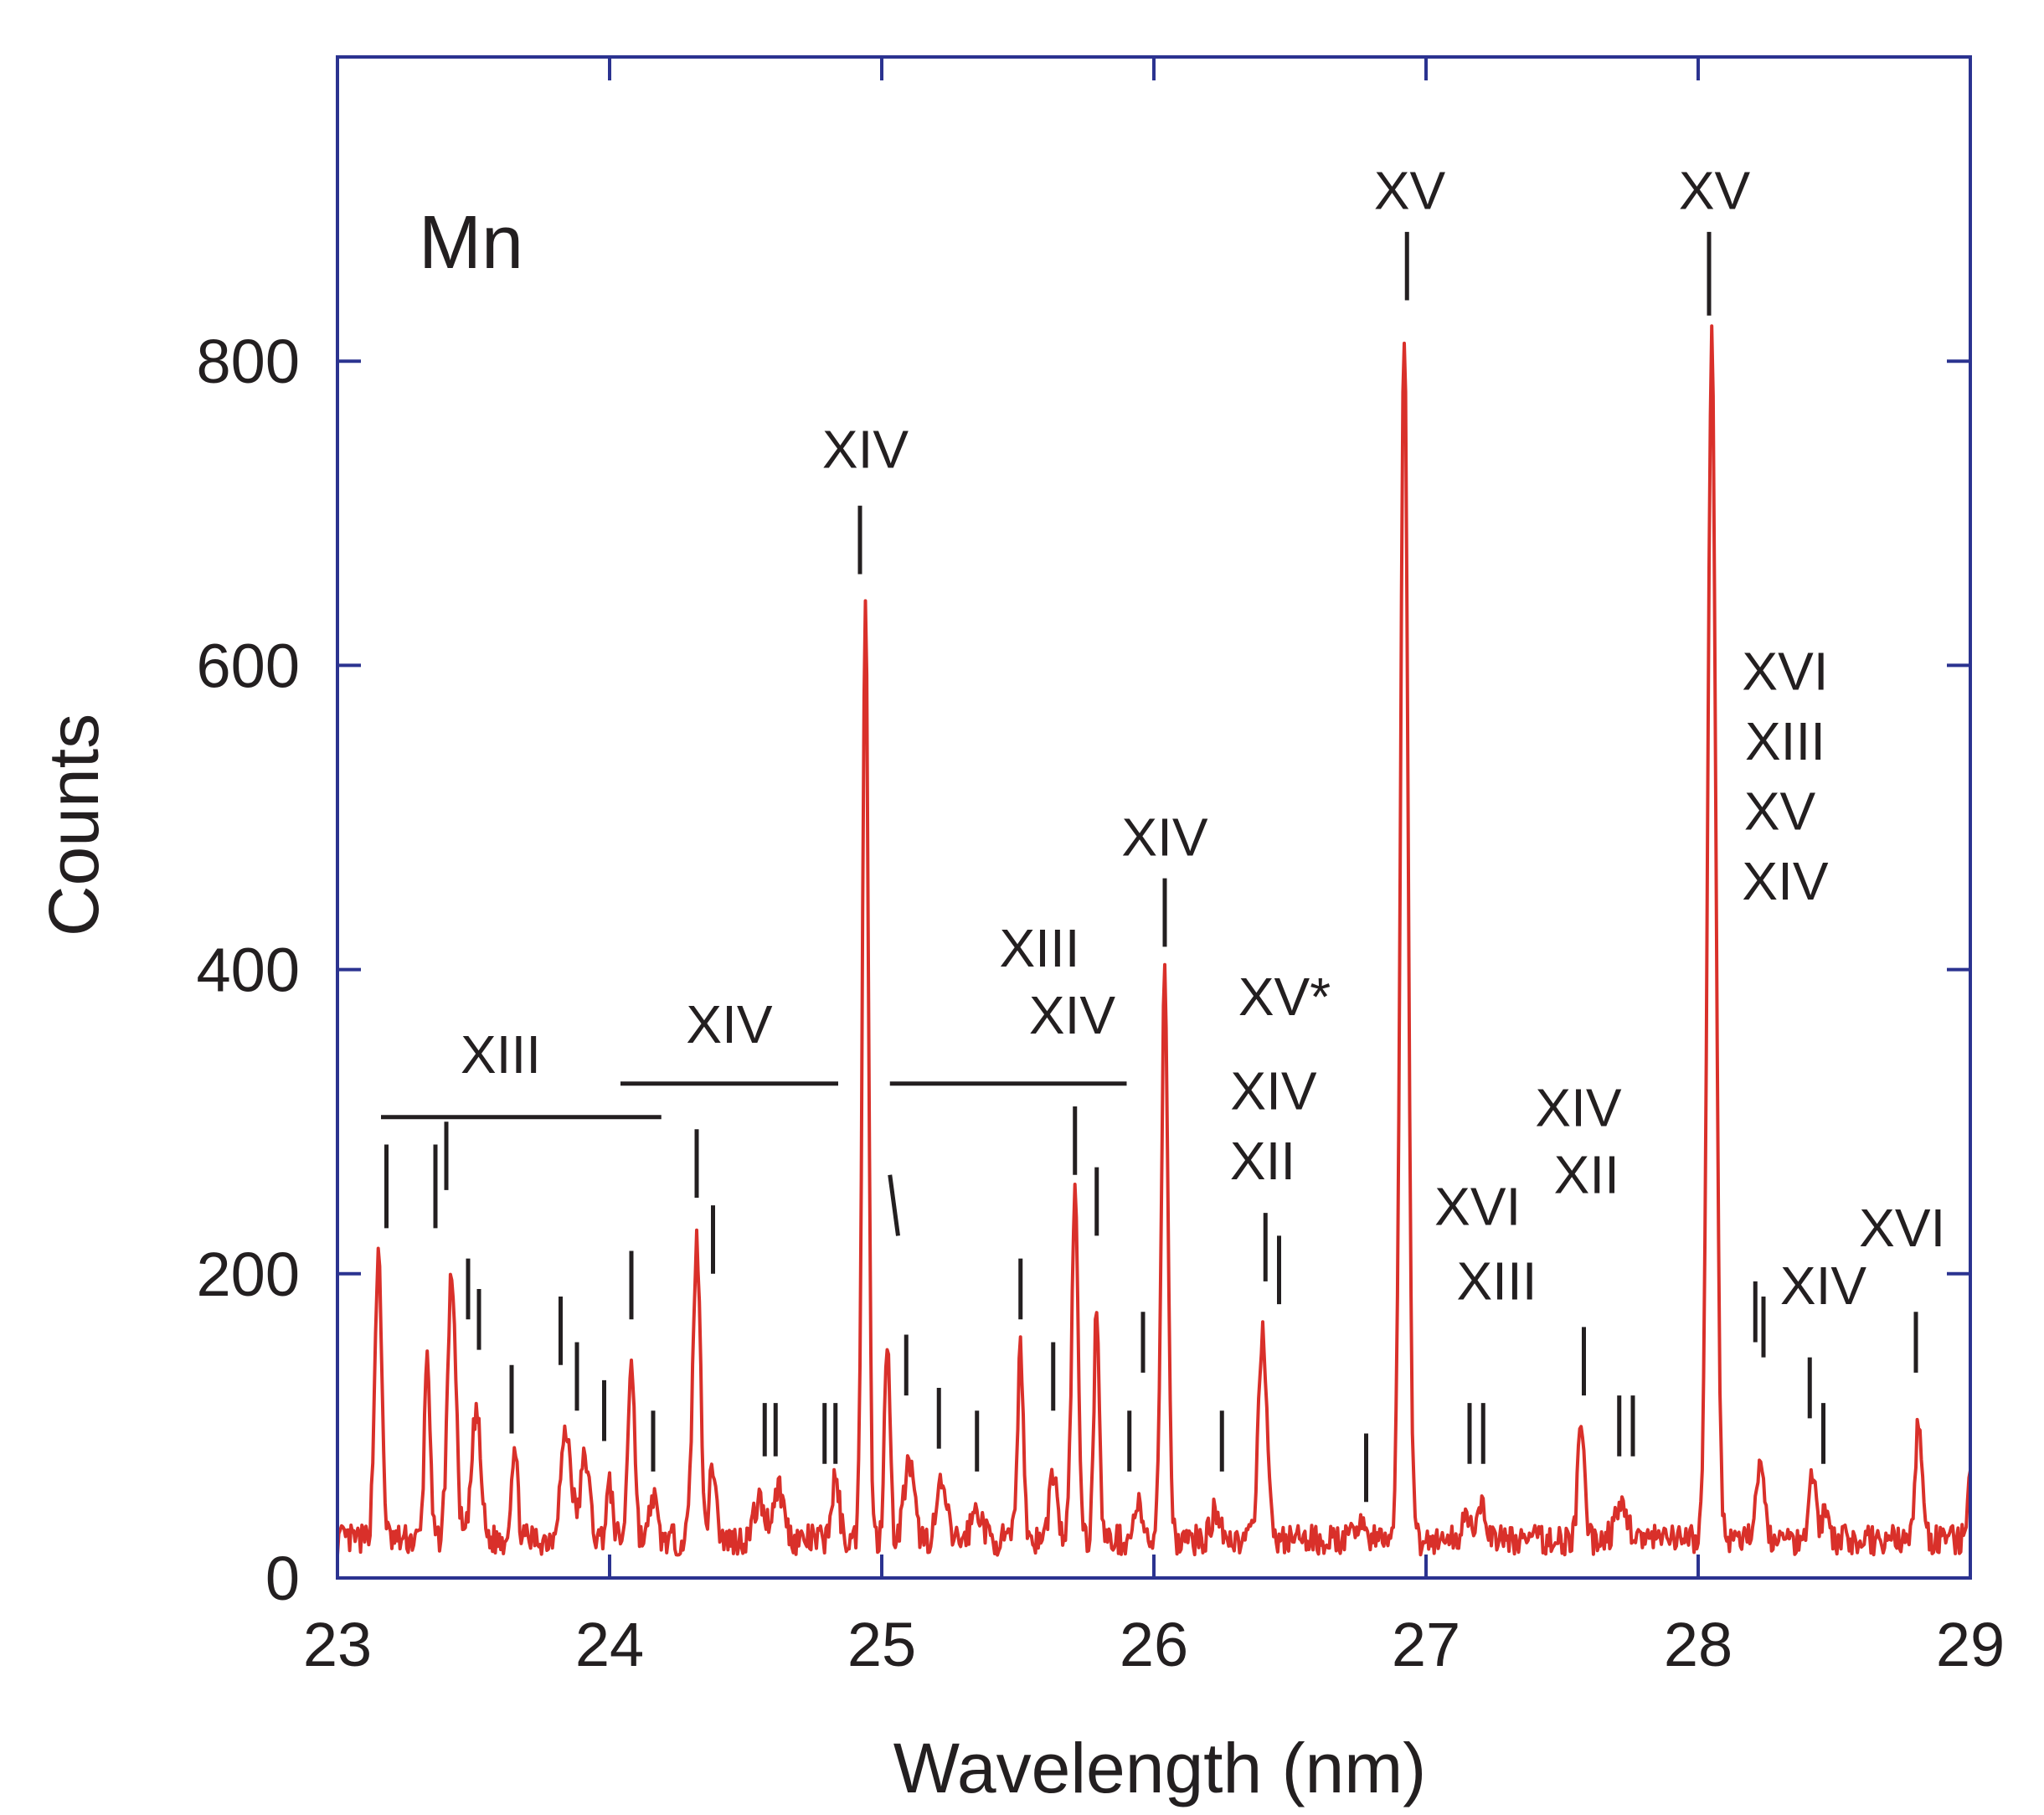 This screenshot has height=1815, width=2044. What do you see at coordinates (248, 361) in the screenshot?
I see `y-tick-label: 800` at bounding box center [248, 361].